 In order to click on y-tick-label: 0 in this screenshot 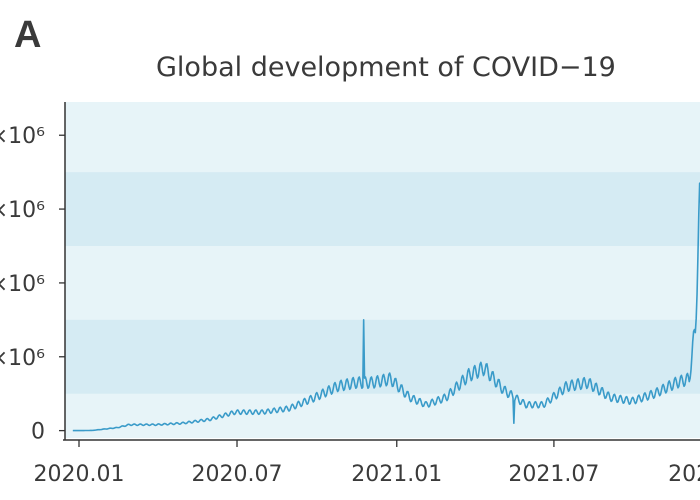, I will do `click(38, 432)`.